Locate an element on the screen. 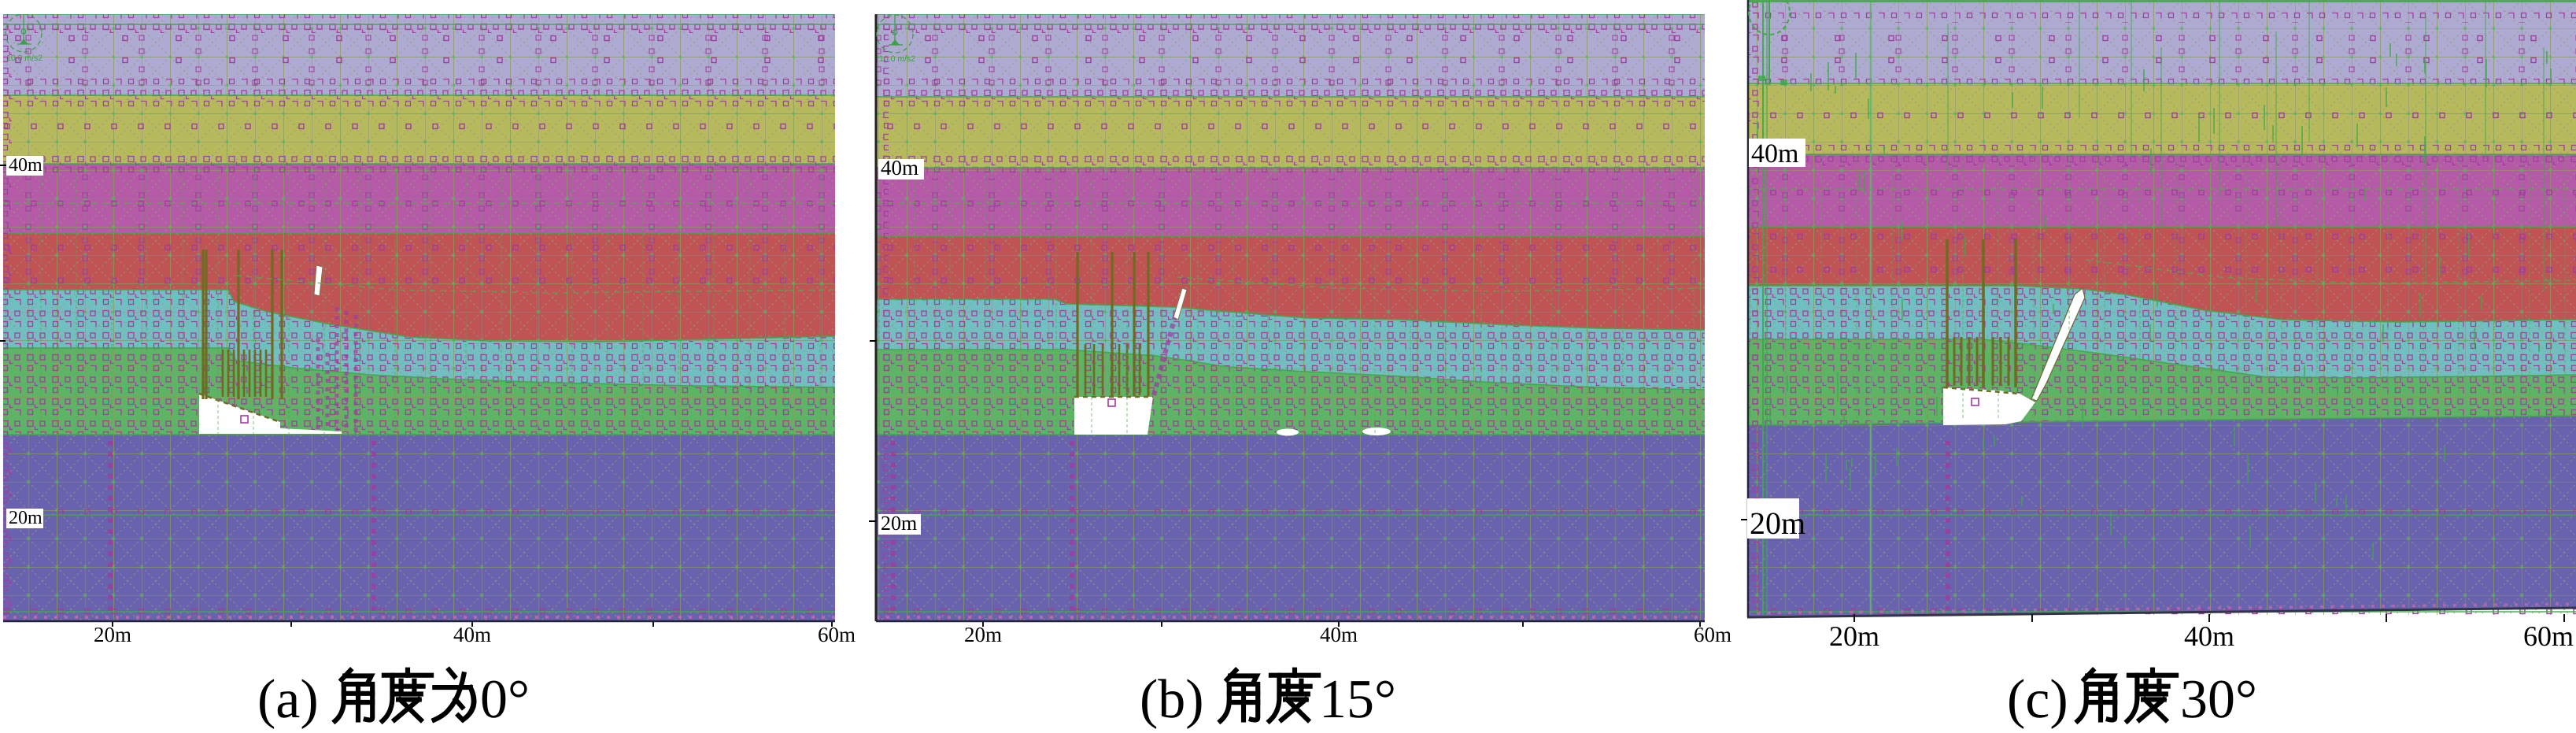  svg-text: (a) is located at coordinates (288, 699).